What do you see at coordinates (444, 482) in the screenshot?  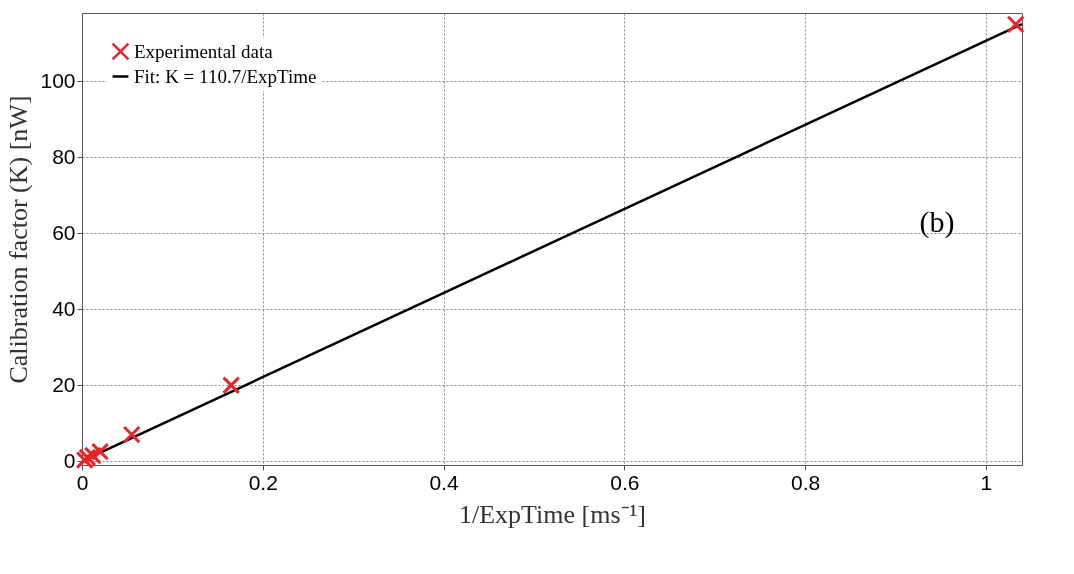 I see `x-tick-label: 0.4` at bounding box center [444, 482].